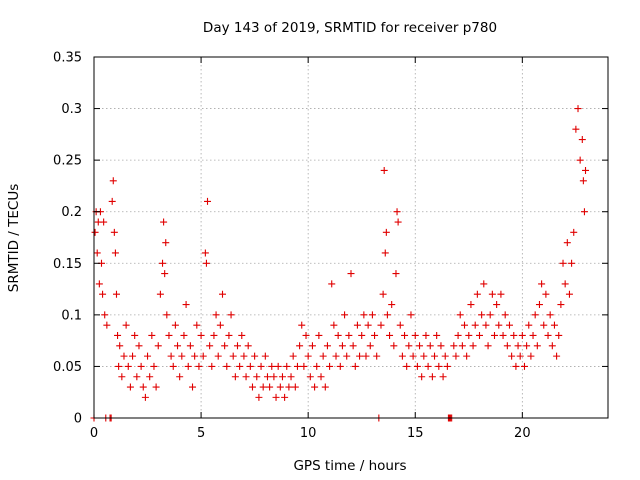 This screenshot has height=480, width=640. I want to click on y-tick-label: 0.2, so click(71, 212).